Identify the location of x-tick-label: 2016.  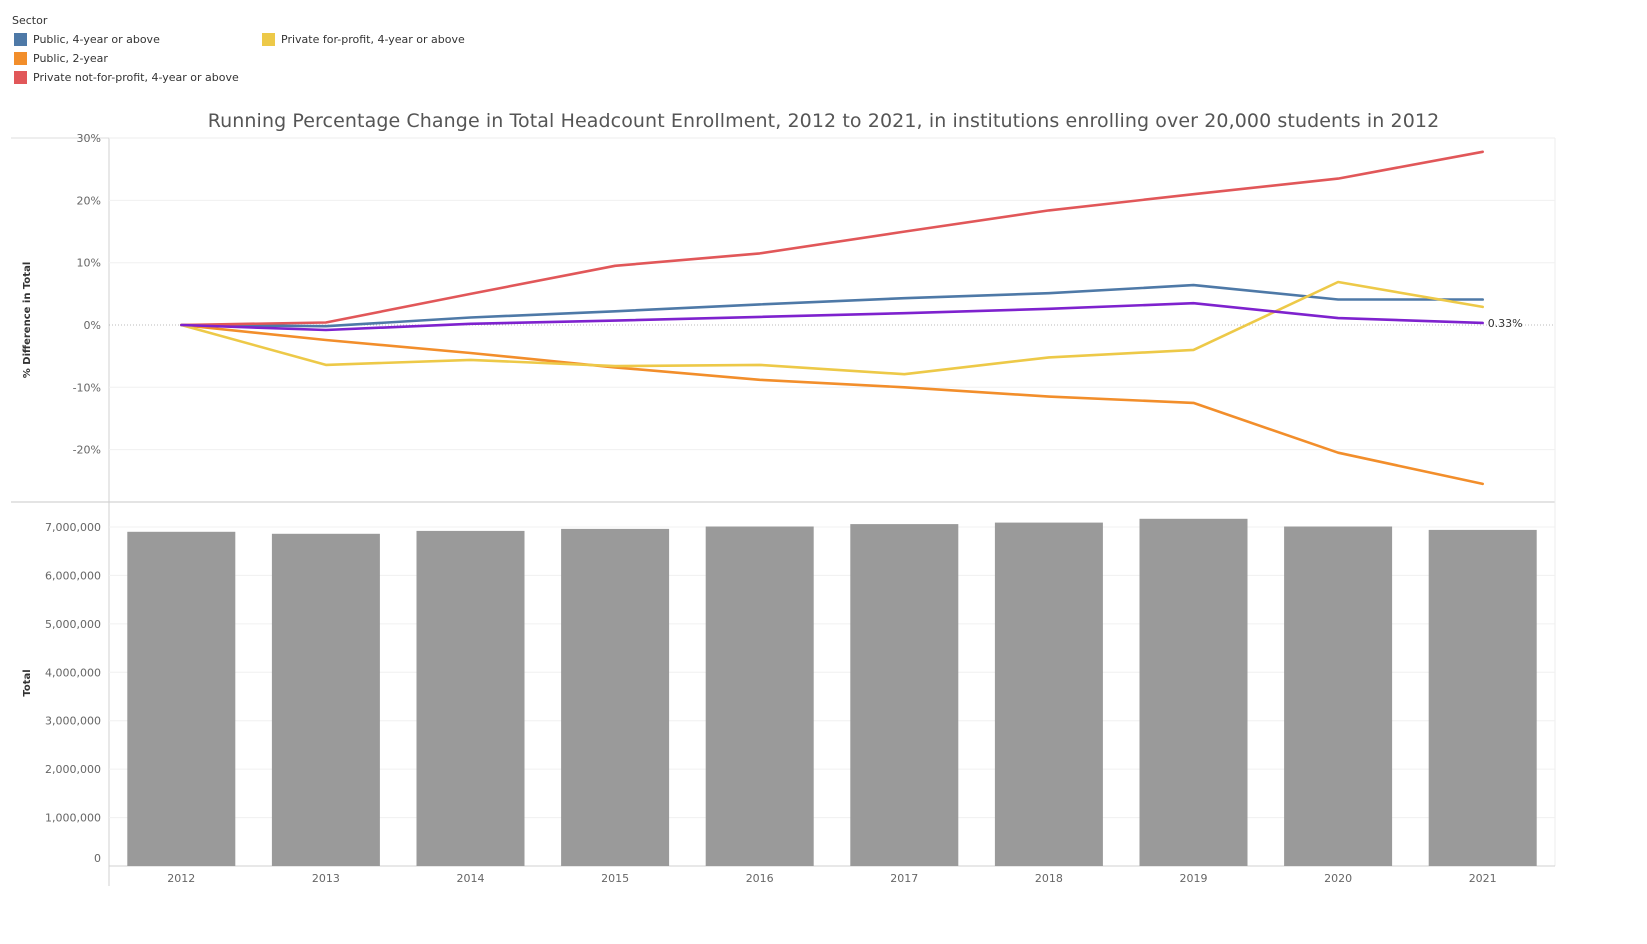
(760, 878).